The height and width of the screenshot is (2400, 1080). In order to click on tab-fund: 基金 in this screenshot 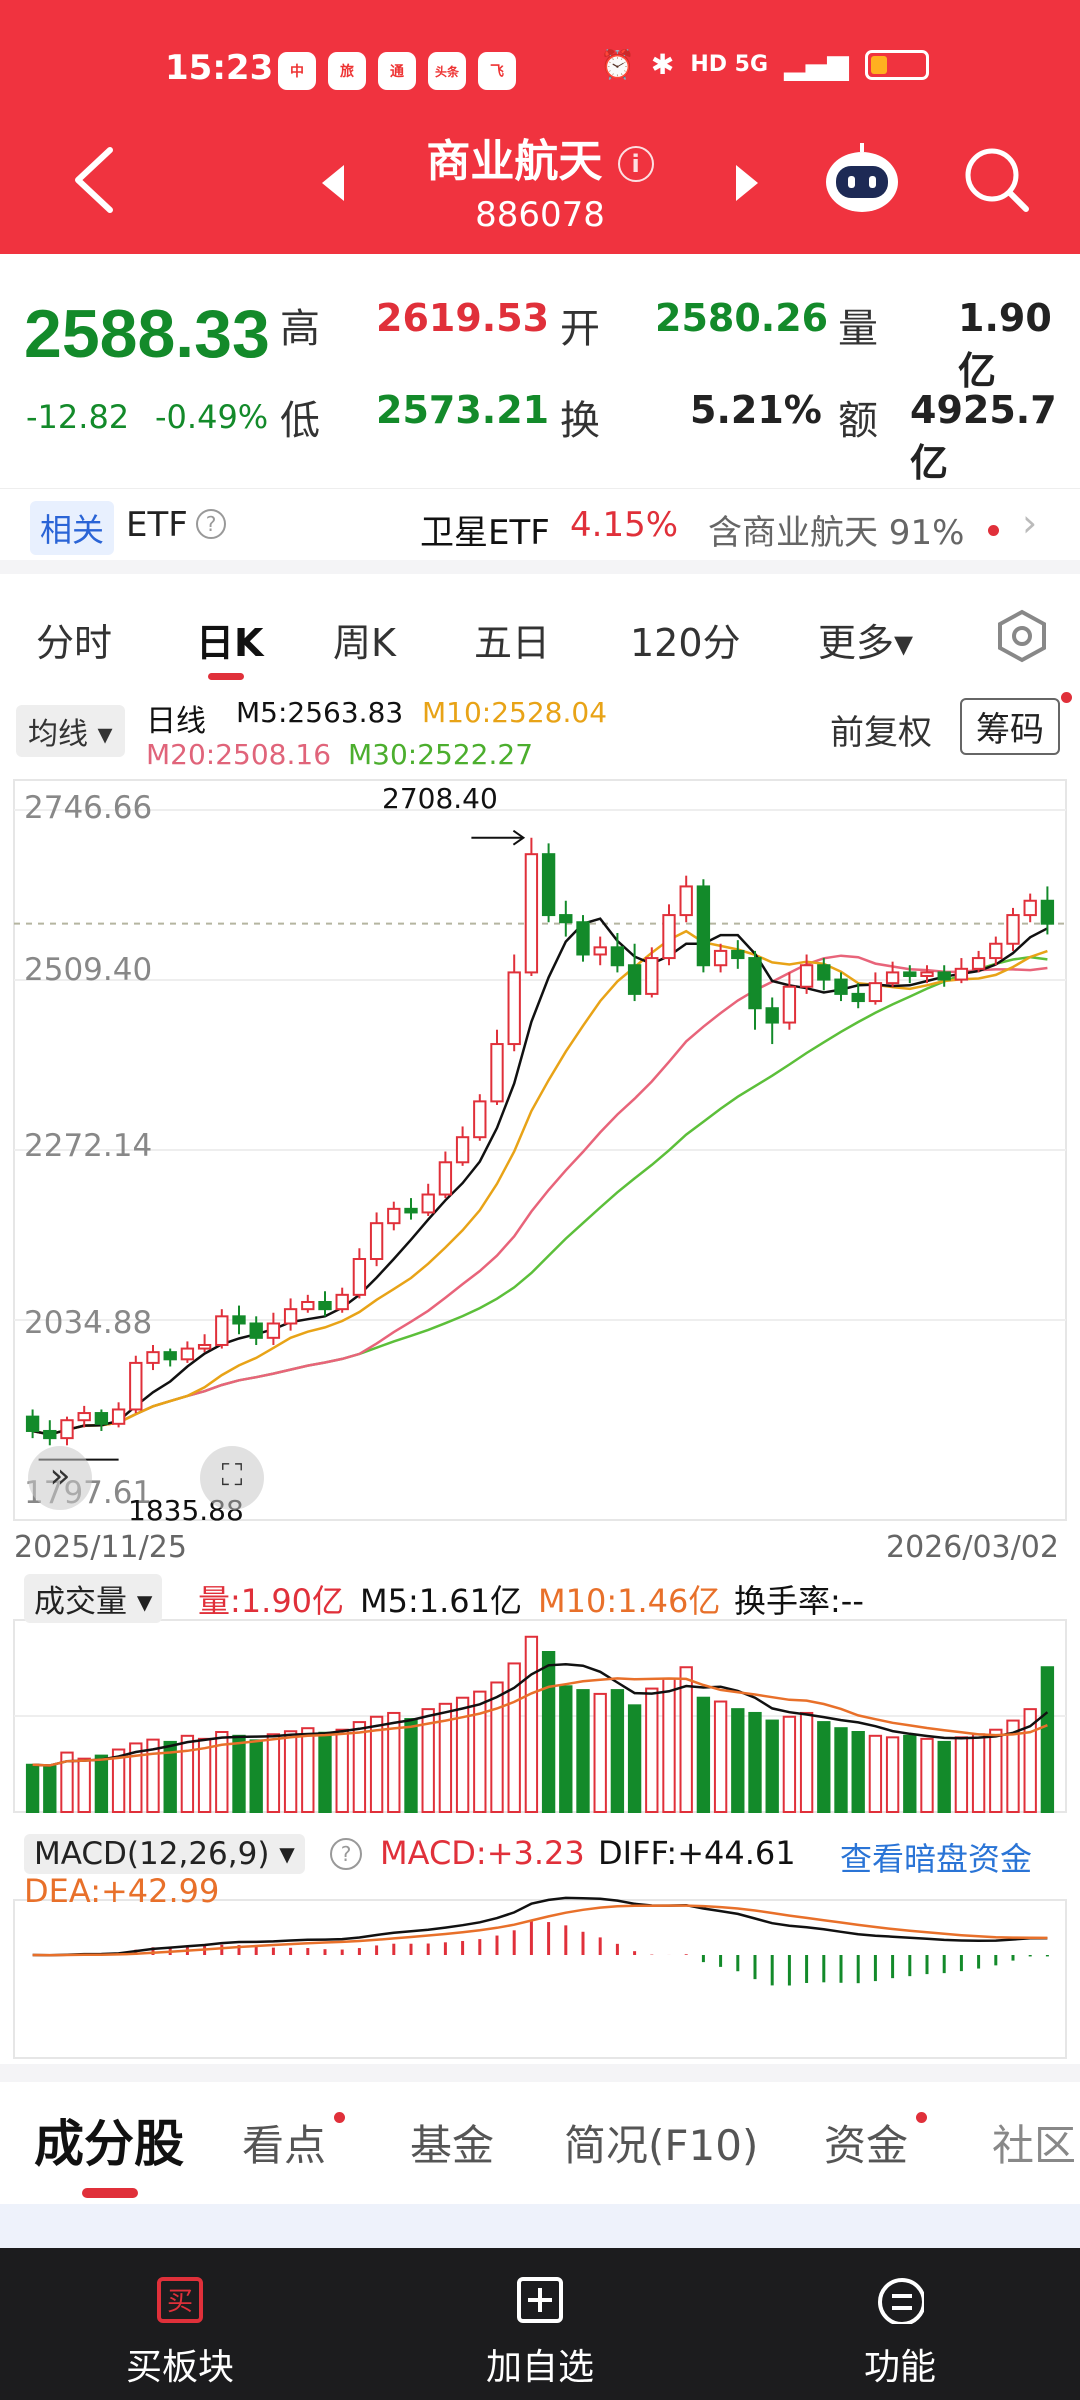, I will do `click(452, 2145)`.